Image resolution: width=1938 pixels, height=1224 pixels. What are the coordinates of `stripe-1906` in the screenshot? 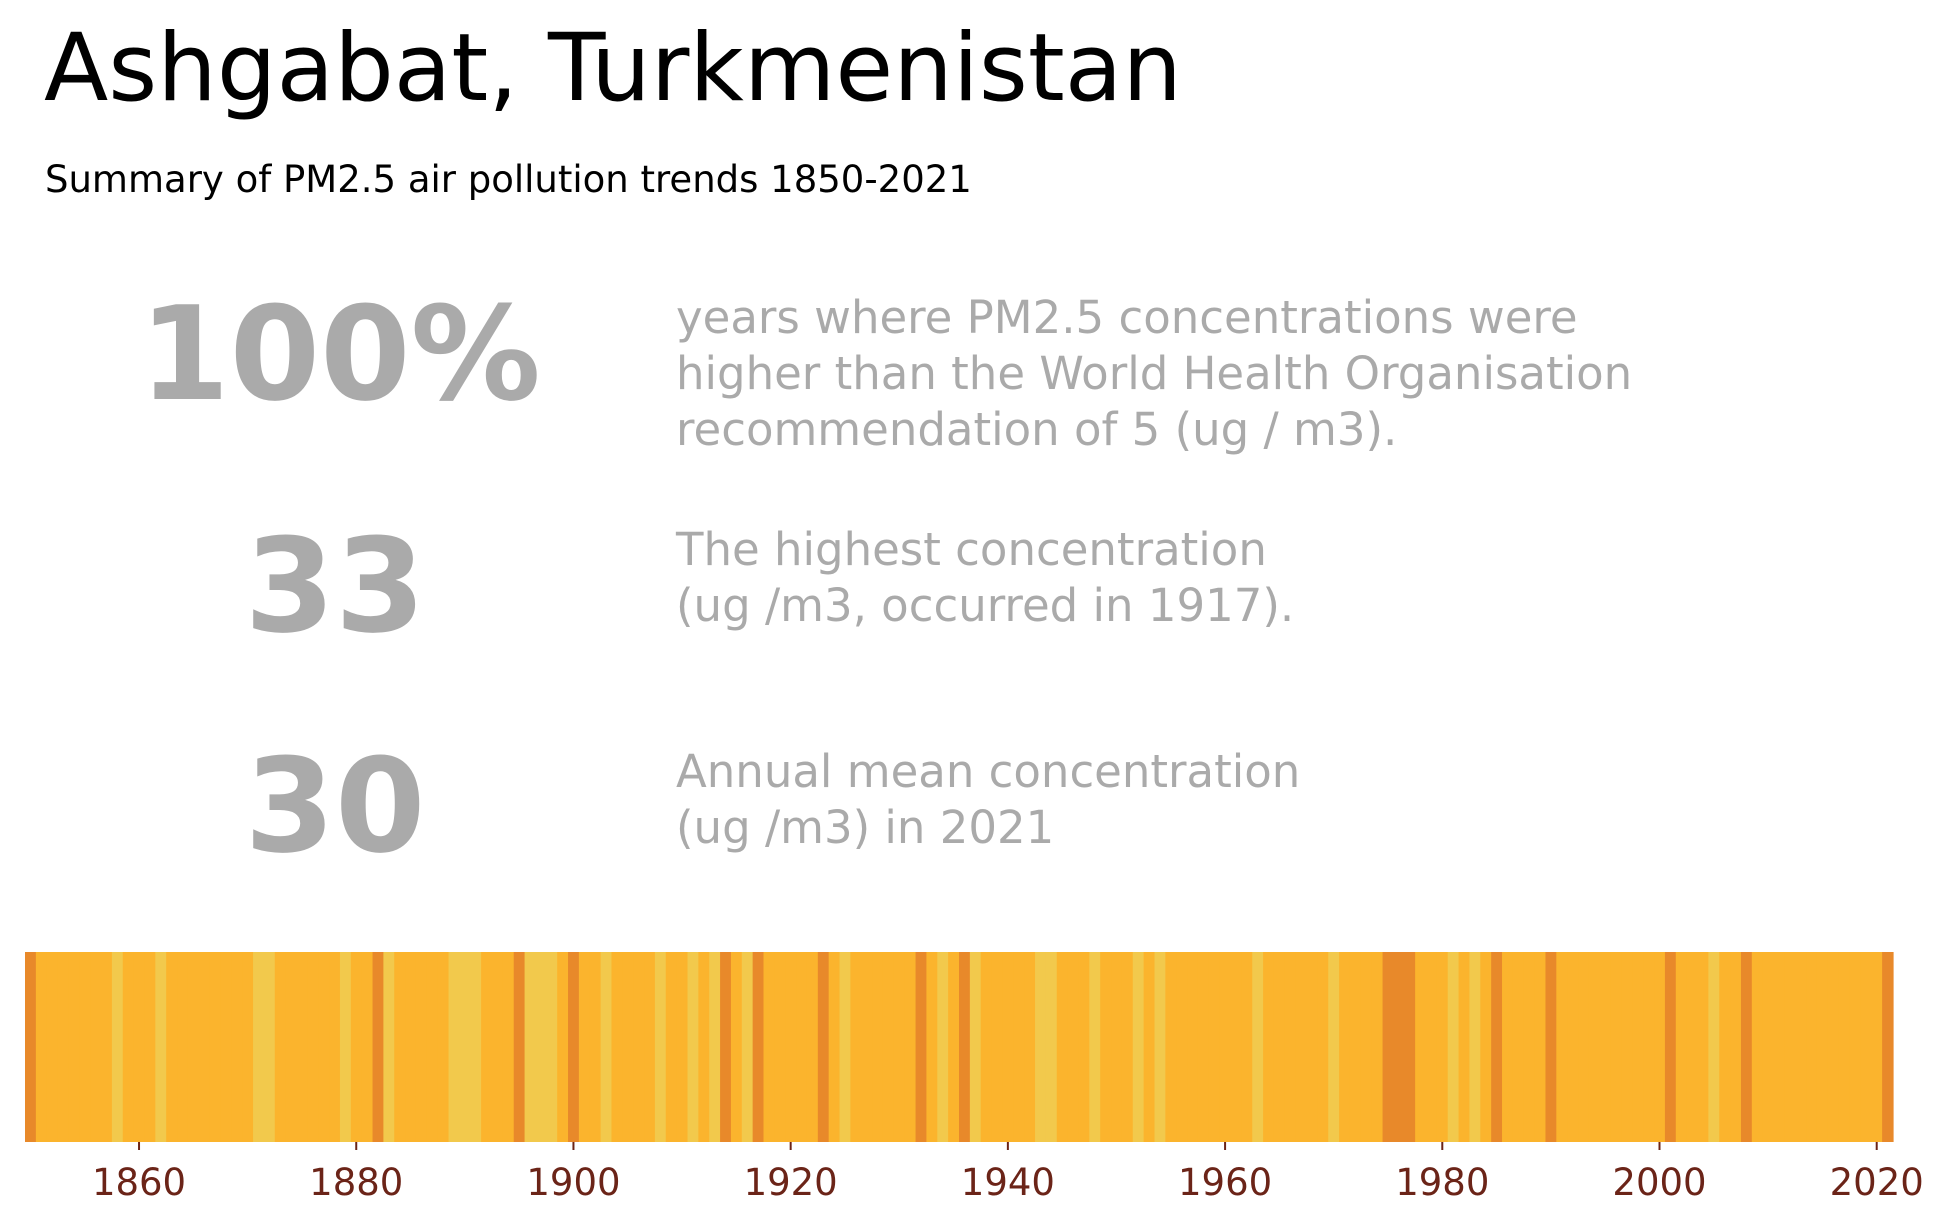 It's located at (639, 1047).